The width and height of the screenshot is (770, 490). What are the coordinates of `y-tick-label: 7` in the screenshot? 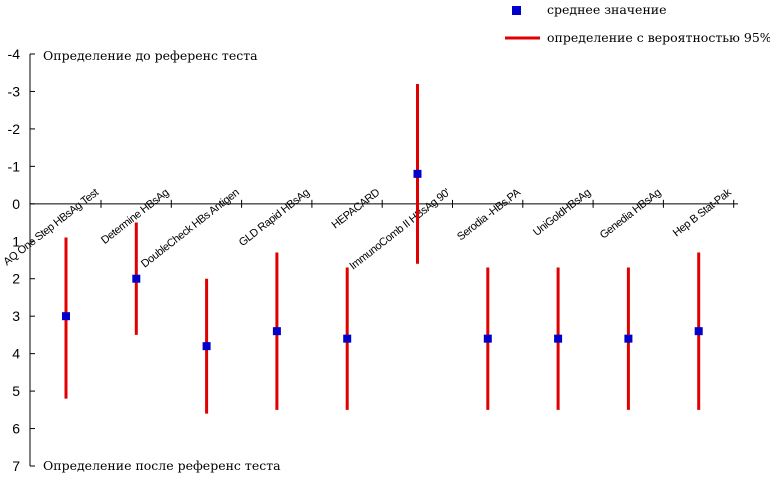 It's located at (16, 466).